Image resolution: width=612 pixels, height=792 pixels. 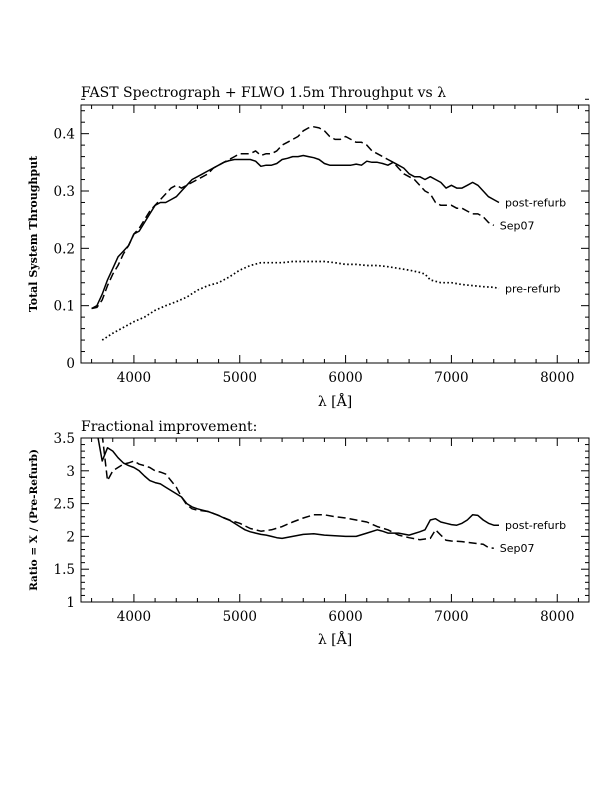 I want to click on series-label: pre-refurb, so click(x=532, y=288).